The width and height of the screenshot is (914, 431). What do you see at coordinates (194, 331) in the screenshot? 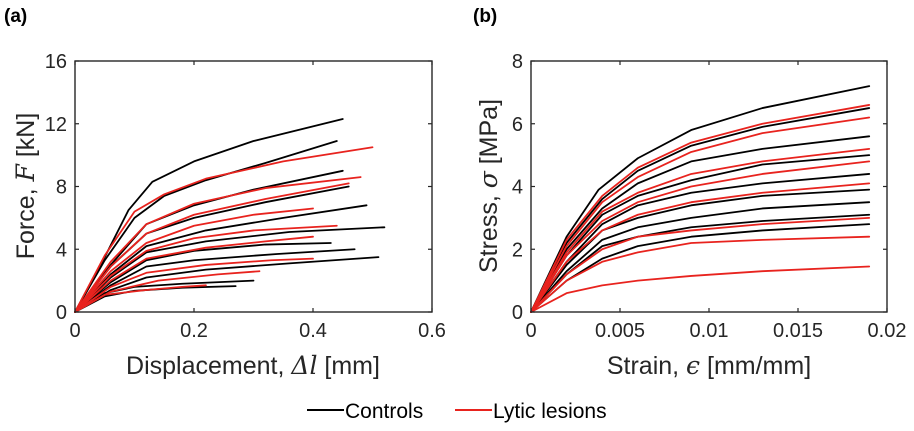
I see `panel-a-xtick-label: 0.2` at bounding box center [194, 331].